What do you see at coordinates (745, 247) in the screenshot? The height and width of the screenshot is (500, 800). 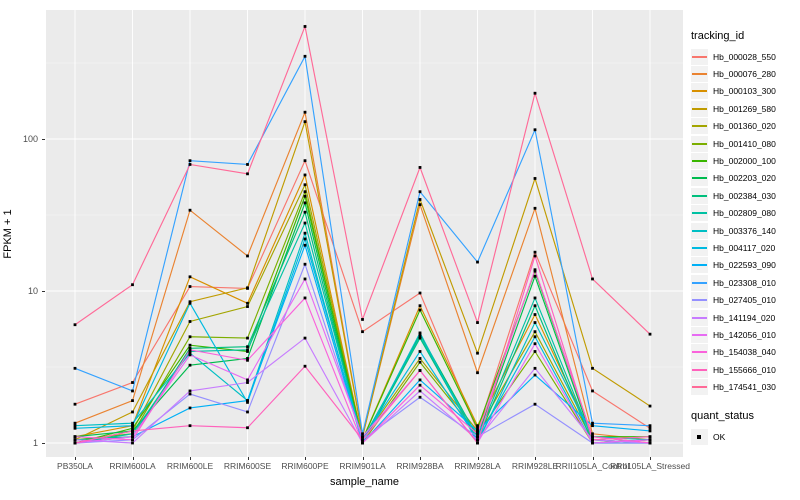 I see `legend-item-Hb_004117_020: Hb_004117_020` at bounding box center [745, 247].